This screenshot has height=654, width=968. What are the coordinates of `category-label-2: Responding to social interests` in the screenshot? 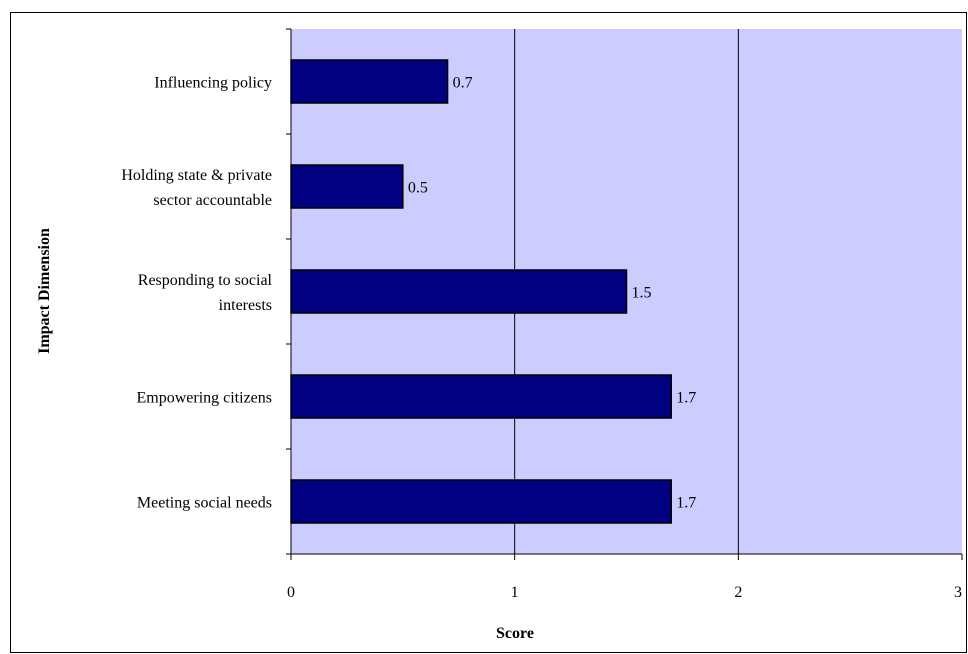 It's located at (205, 293).